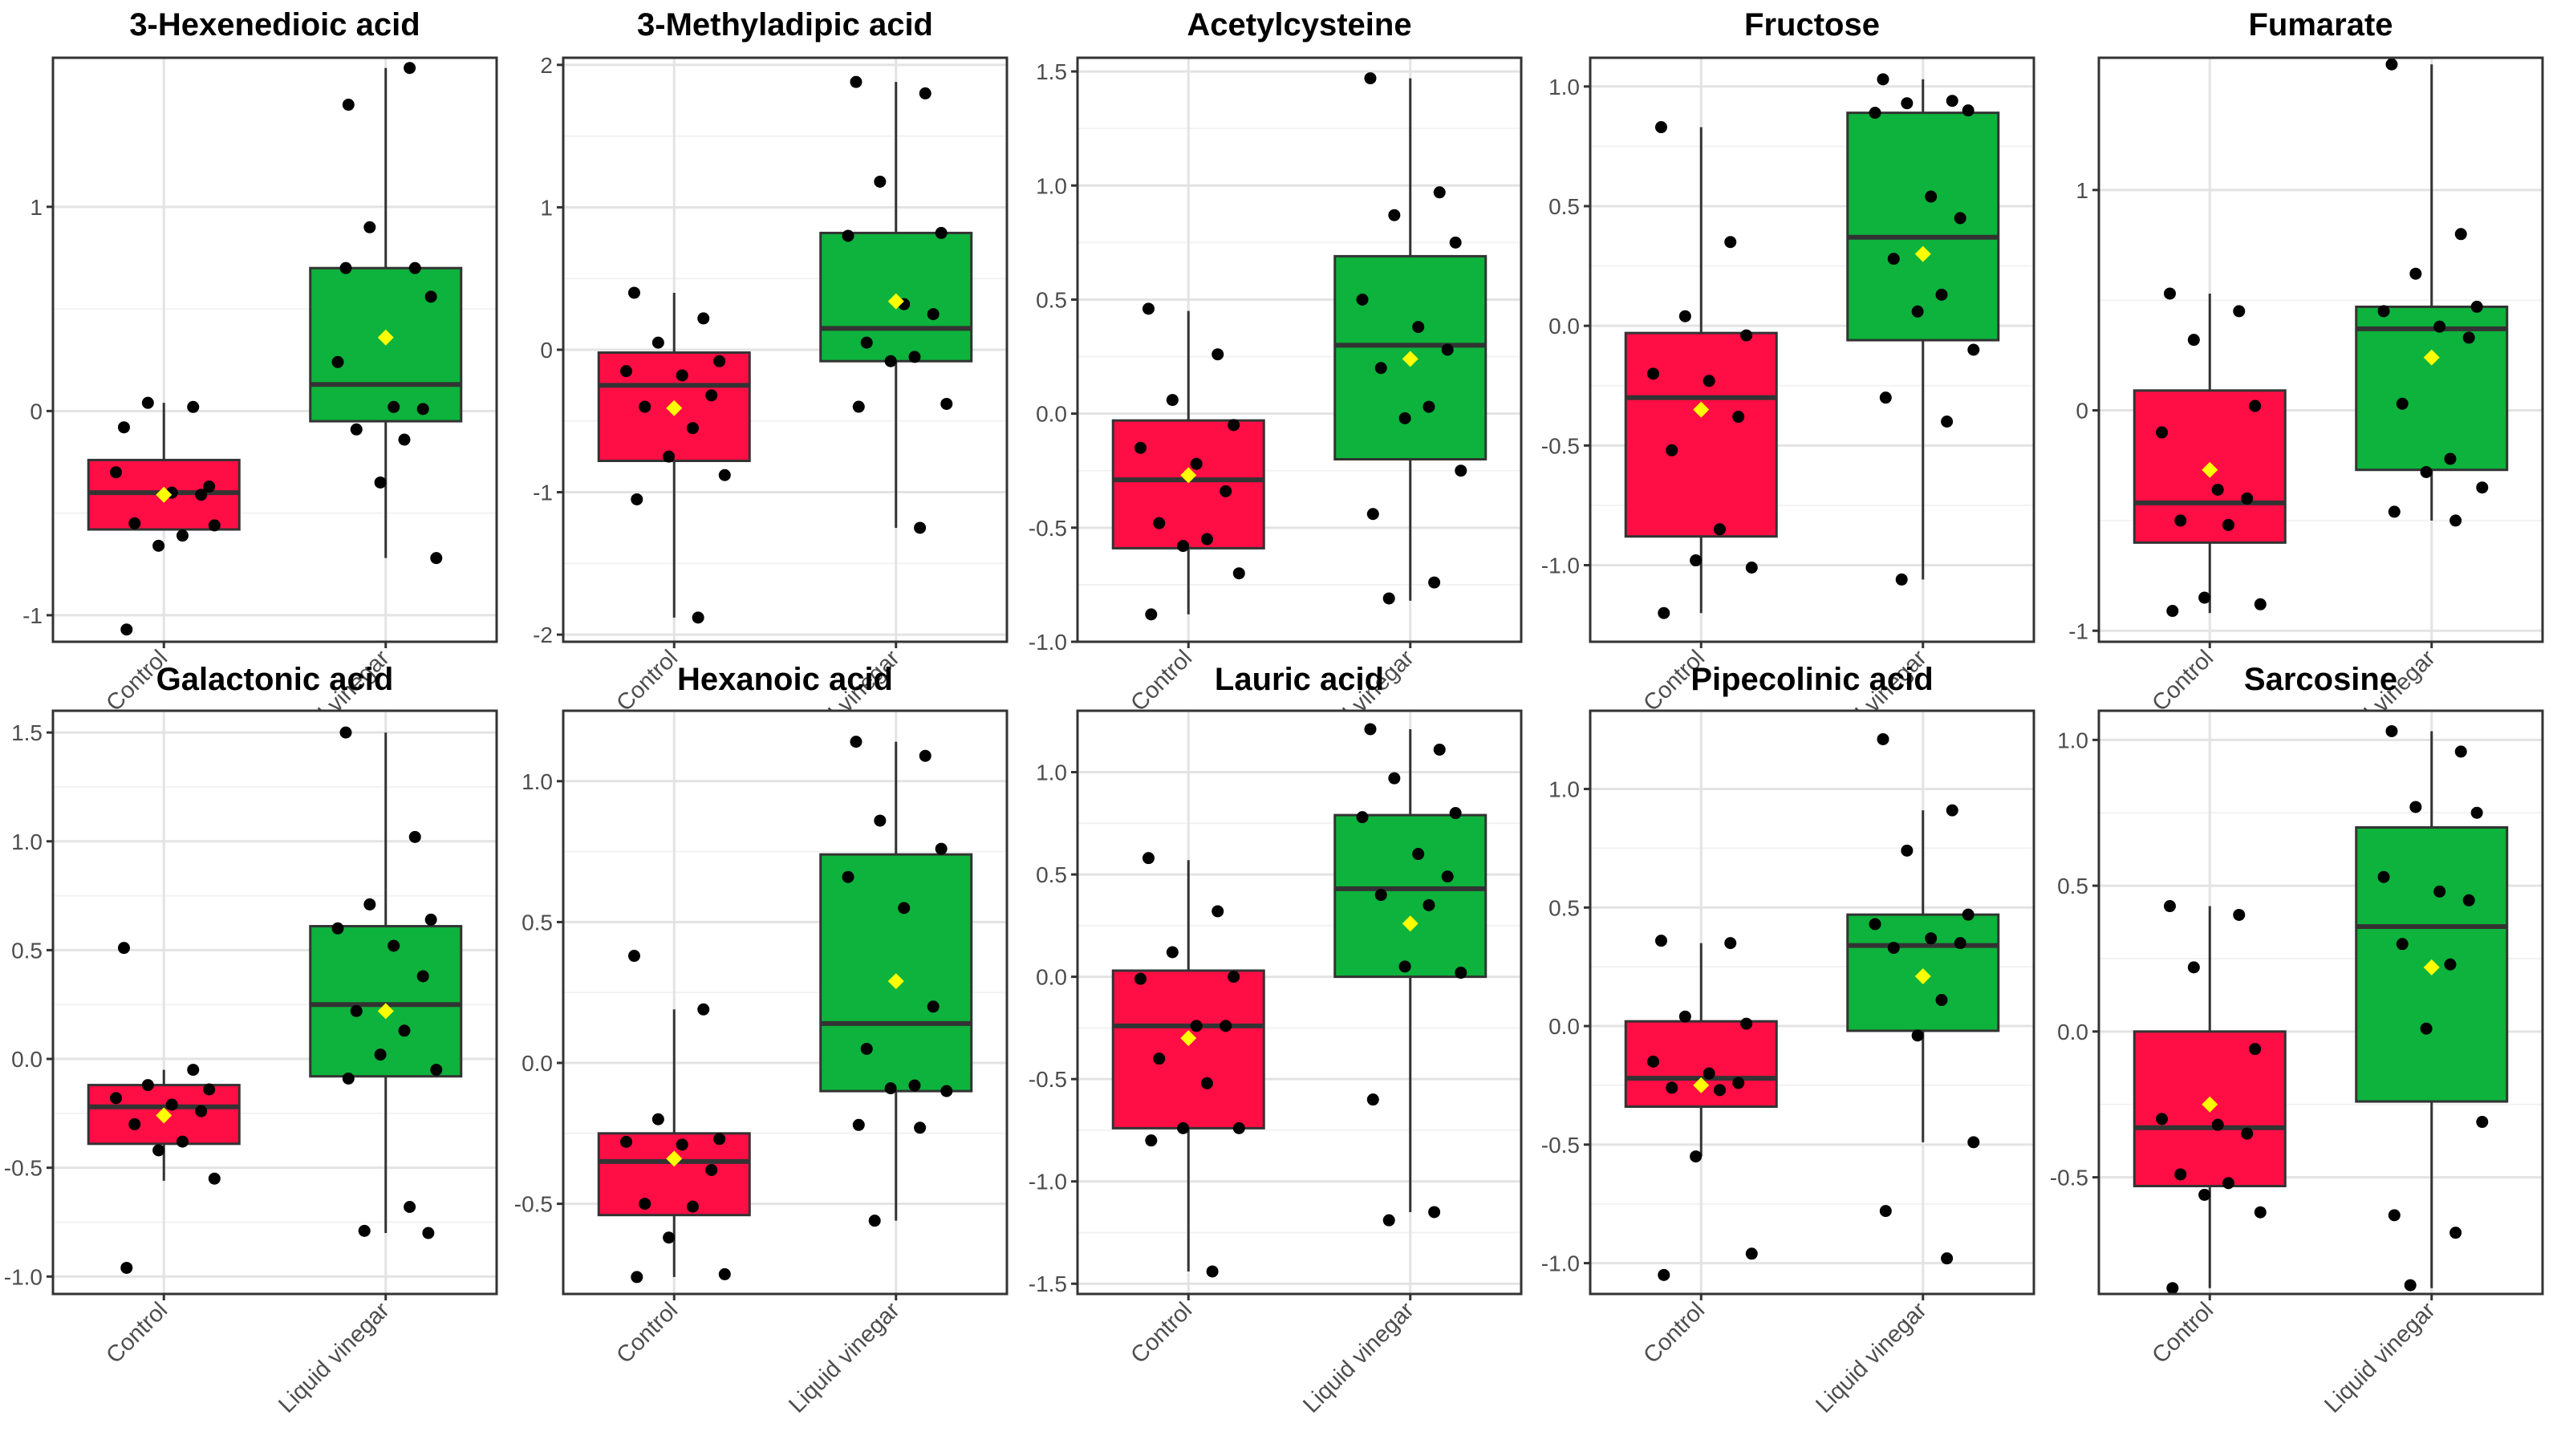 The height and width of the screenshot is (1456, 2561). Describe the element at coordinates (785, 679) in the screenshot. I see `panel-title: Hexanoic acid` at that location.